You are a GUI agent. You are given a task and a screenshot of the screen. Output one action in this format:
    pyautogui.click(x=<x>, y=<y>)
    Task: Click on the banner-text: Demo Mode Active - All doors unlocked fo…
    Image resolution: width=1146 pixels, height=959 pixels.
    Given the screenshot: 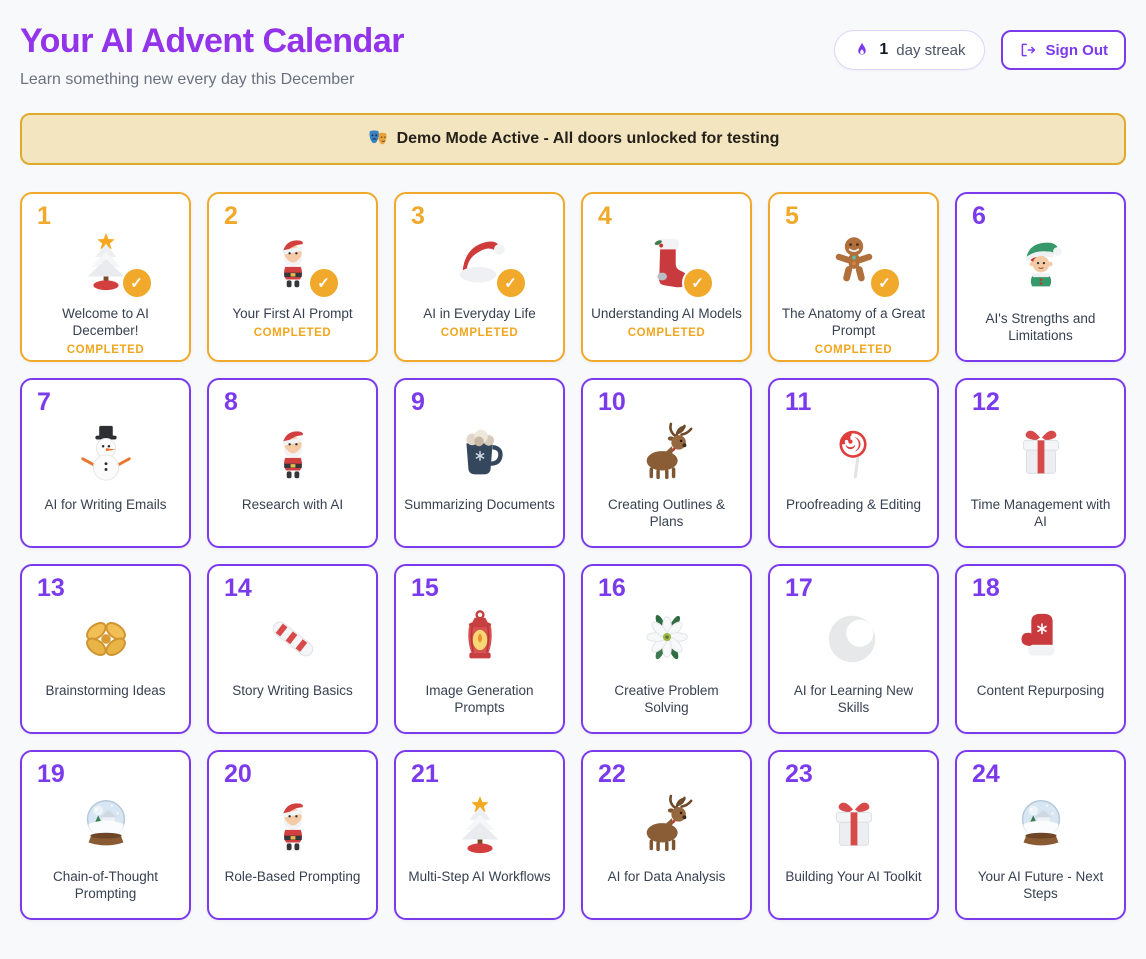 What is the action you would take?
    pyautogui.click(x=588, y=138)
    